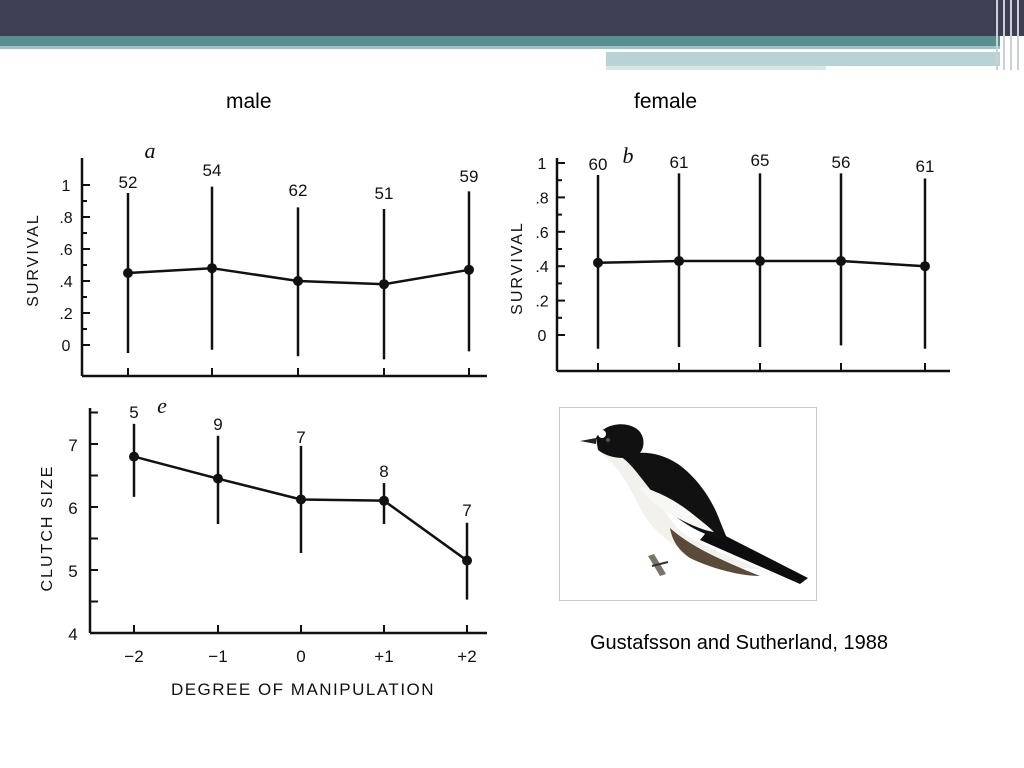 The width and height of the screenshot is (1024, 768). I want to click on female-label: female, so click(666, 101).